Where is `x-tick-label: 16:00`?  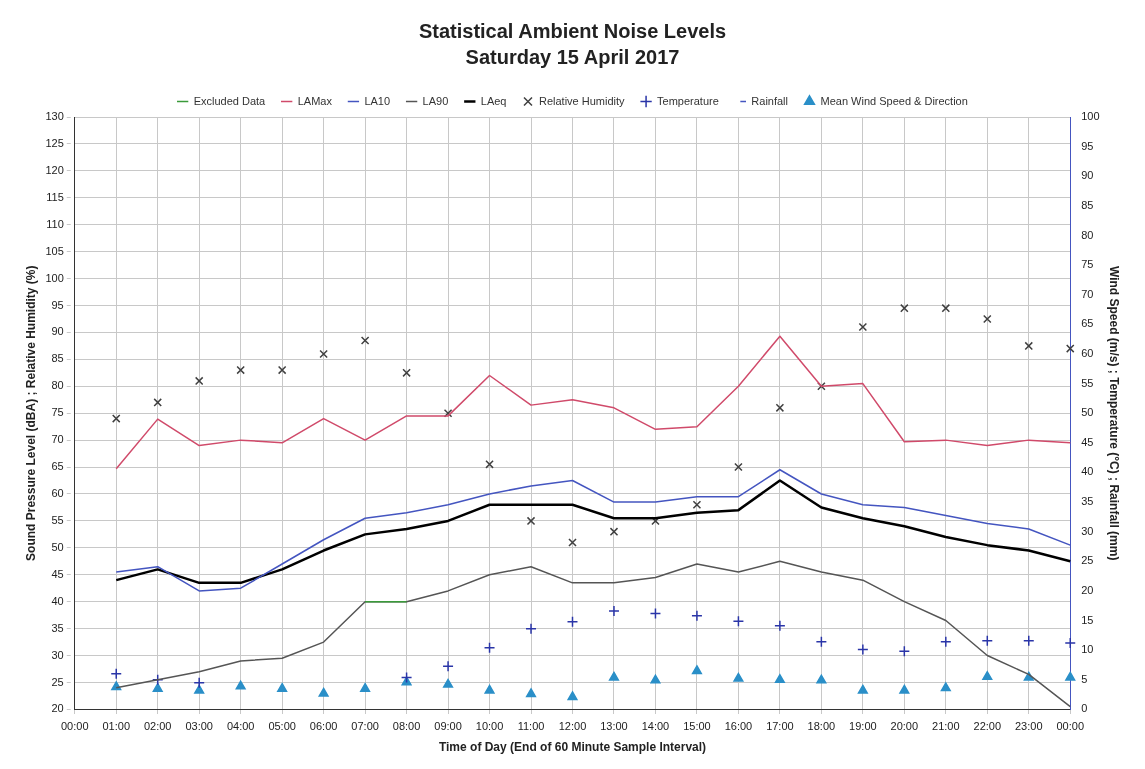 x-tick-label: 16:00 is located at coordinates (738, 726).